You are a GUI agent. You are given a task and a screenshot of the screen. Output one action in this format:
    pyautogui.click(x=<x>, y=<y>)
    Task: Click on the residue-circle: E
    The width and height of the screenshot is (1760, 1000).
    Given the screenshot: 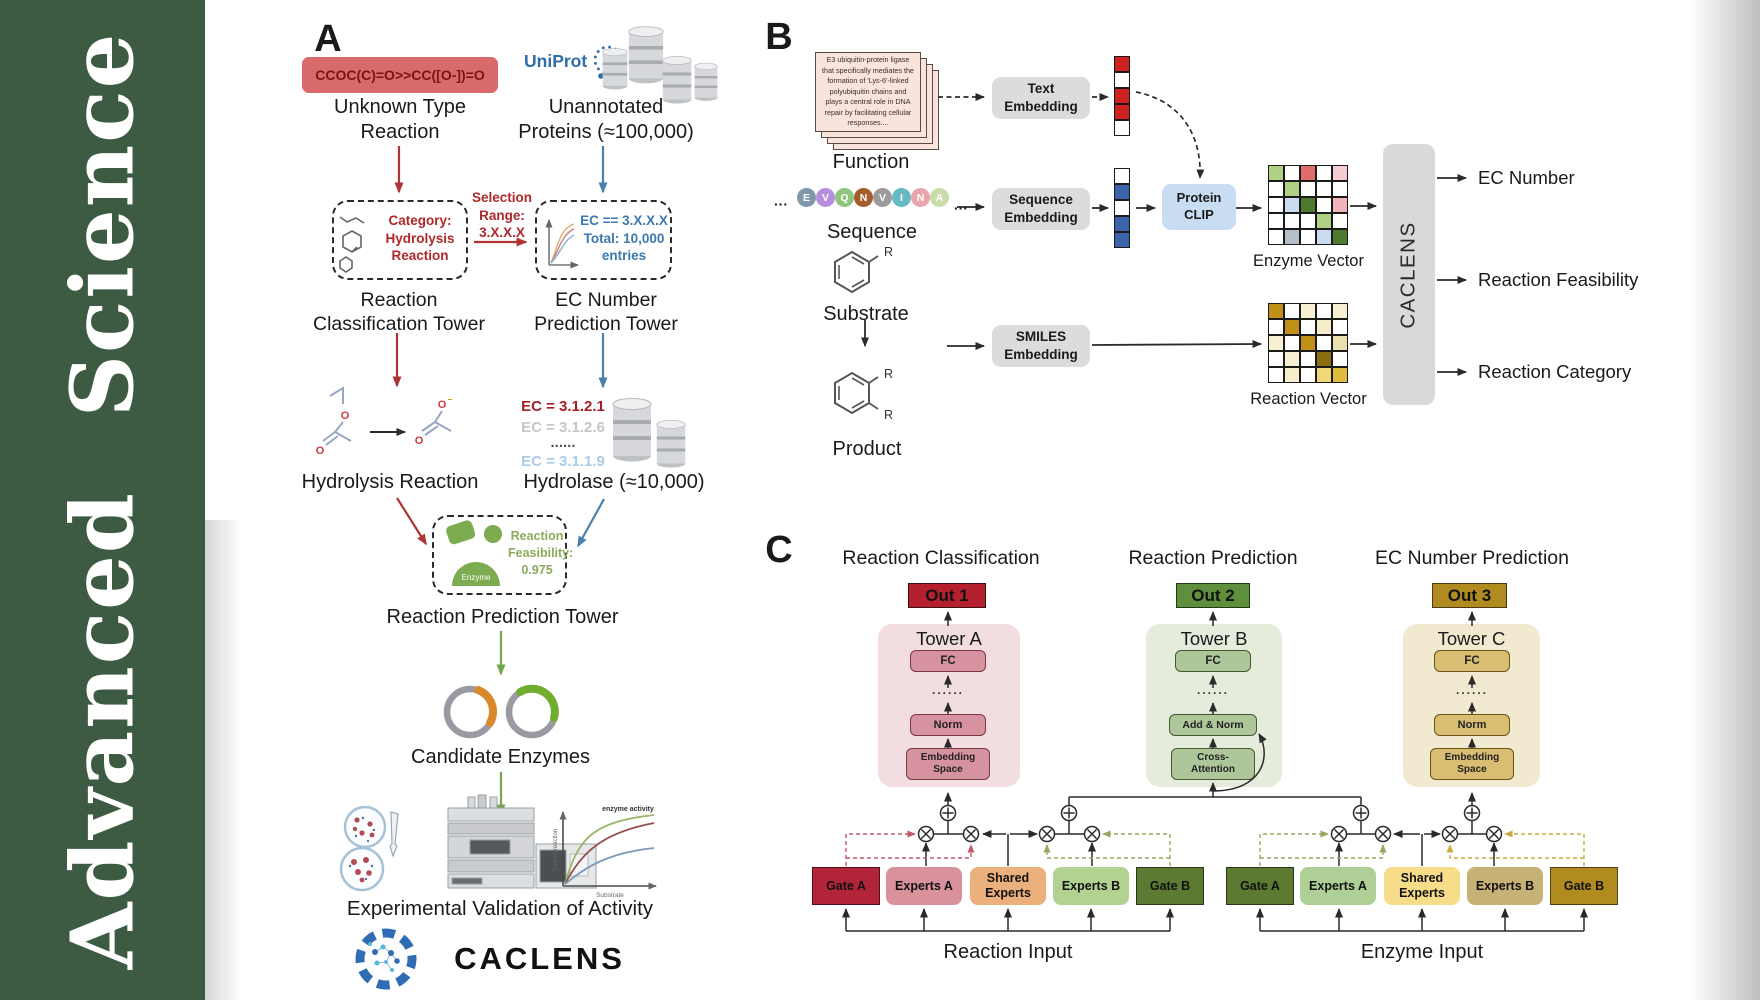 What is the action you would take?
    pyautogui.click(x=806, y=197)
    